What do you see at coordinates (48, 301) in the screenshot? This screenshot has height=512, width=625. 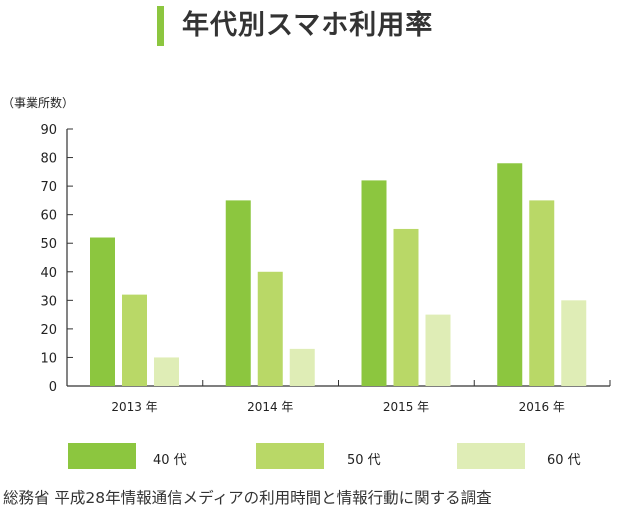 I see `y-tick-label-30: 30` at bounding box center [48, 301].